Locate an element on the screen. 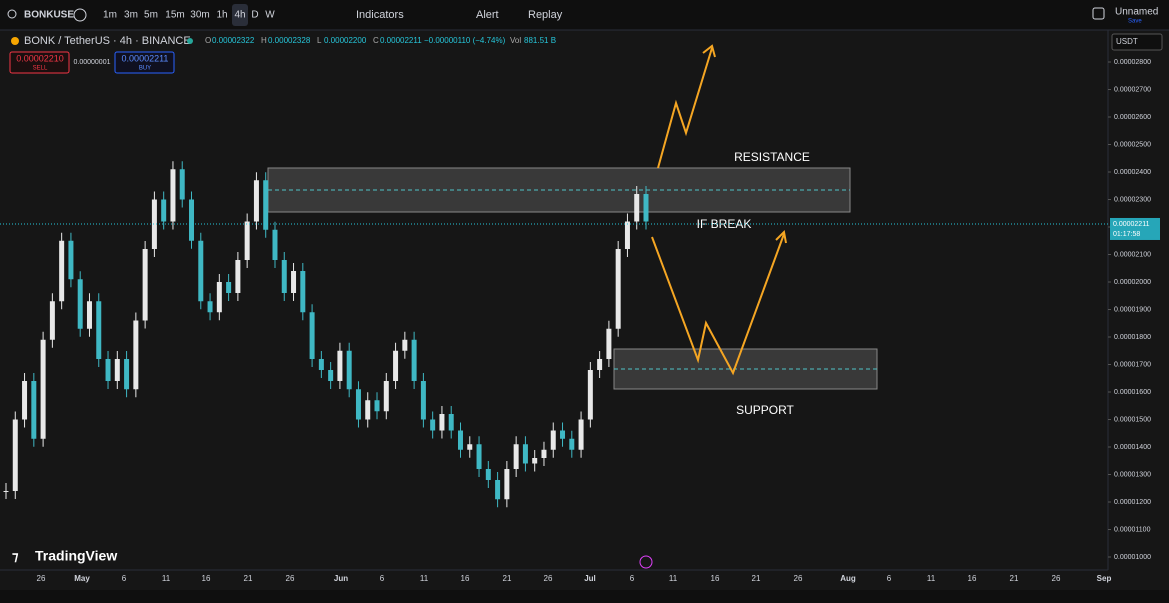 Image resolution: width=1169 pixels, height=603 pixels. save: Save is located at coordinates (1135, 22).